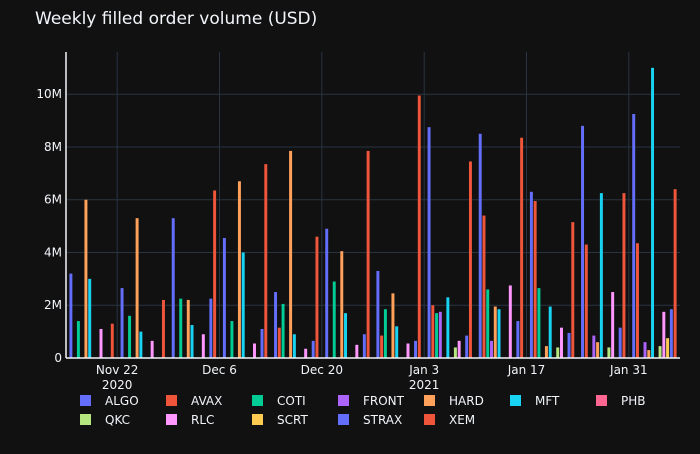 This screenshot has height=454, width=700. I want to click on legend-item-front: FRONT, so click(371, 401).